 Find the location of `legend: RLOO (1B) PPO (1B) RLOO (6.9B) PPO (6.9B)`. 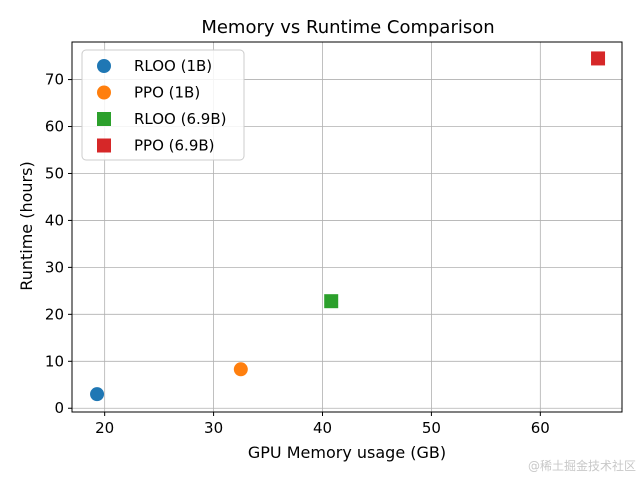

legend: RLOO (1B) PPO (1B) RLOO (6.9B) PPO (6.9B) is located at coordinates (163, 105).